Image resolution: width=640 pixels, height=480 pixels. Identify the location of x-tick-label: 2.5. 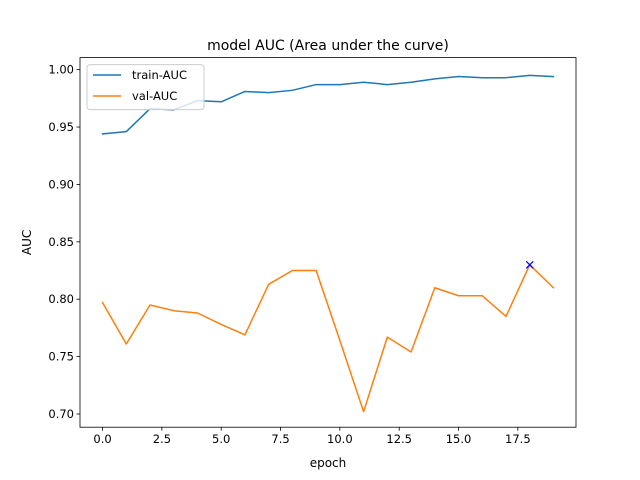
(162, 439).